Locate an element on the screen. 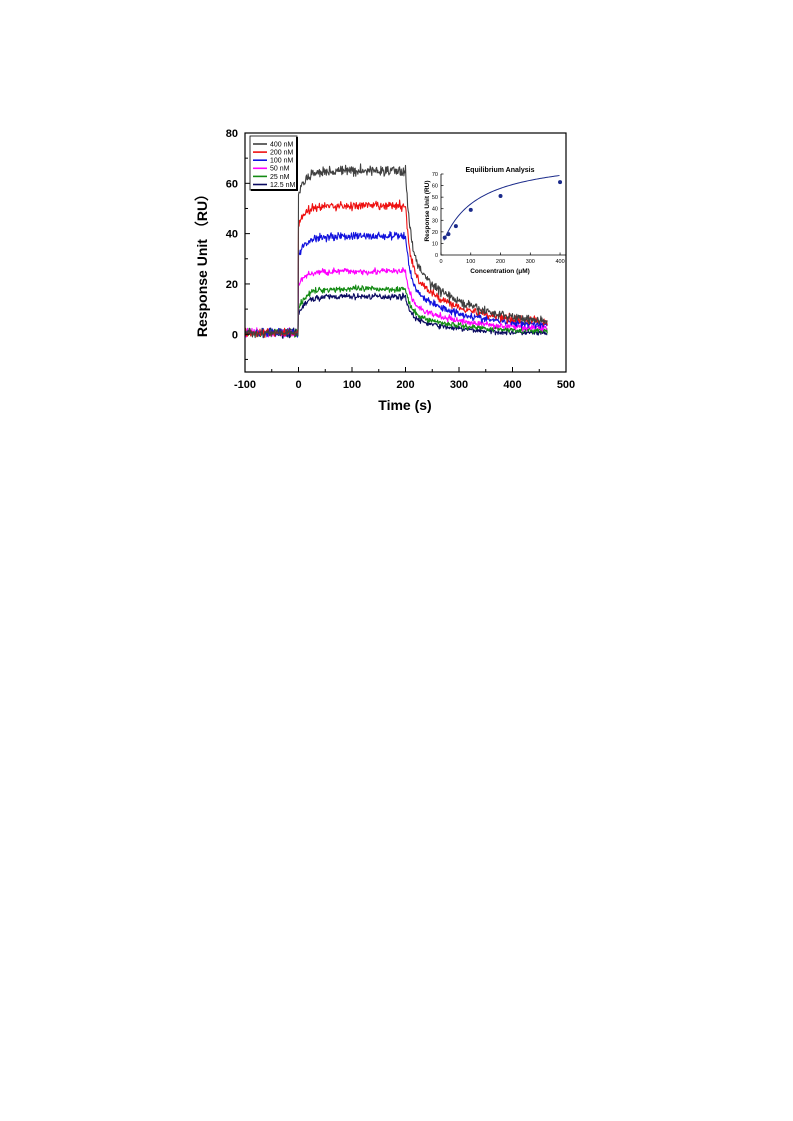 The image size is (793, 1121). inset-x-tick-label: 300 is located at coordinates (530, 262).